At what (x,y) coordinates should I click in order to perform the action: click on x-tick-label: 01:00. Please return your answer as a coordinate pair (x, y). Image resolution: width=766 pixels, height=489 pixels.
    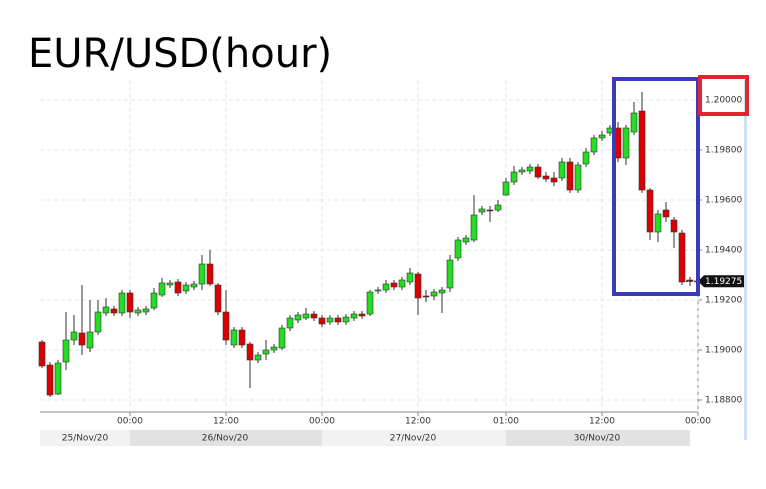
    Looking at the image, I should click on (506, 422).